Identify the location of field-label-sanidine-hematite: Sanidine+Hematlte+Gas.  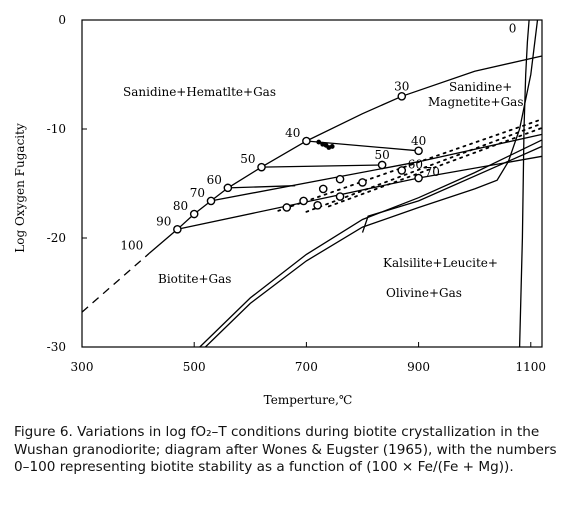
(199, 92).